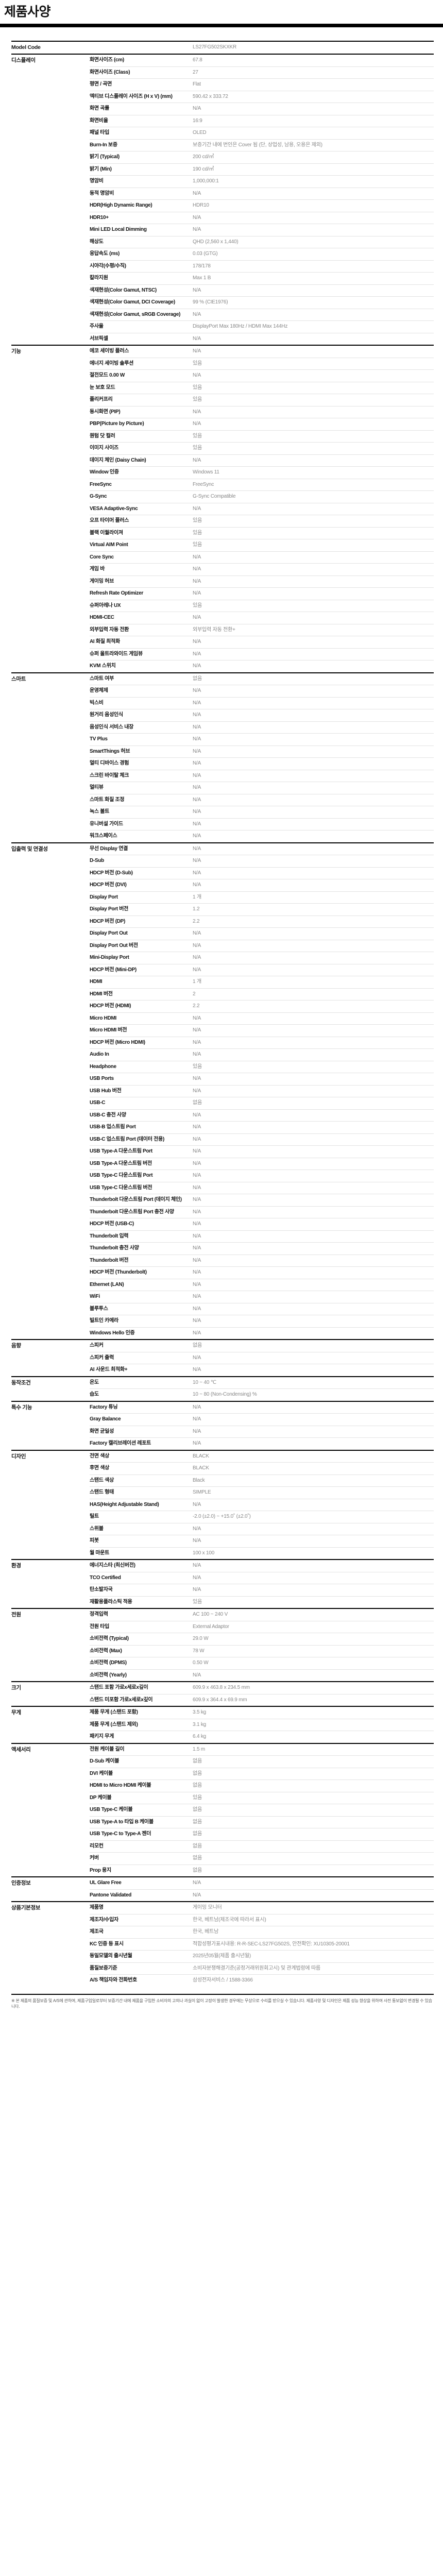 The width and height of the screenshot is (443, 2576). I want to click on table-row: USB Type-C 다운스트림 Port N/A, so click(222, 1176).